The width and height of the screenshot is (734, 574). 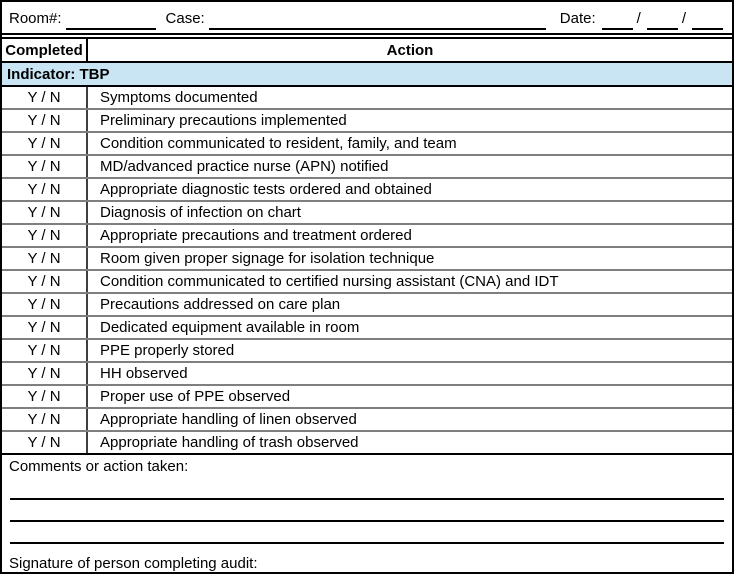 What do you see at coordinates (223, 120) in the screenshot?
I see `action-cell: Preliminary precautions implemented` at bounding box center [223, 120].